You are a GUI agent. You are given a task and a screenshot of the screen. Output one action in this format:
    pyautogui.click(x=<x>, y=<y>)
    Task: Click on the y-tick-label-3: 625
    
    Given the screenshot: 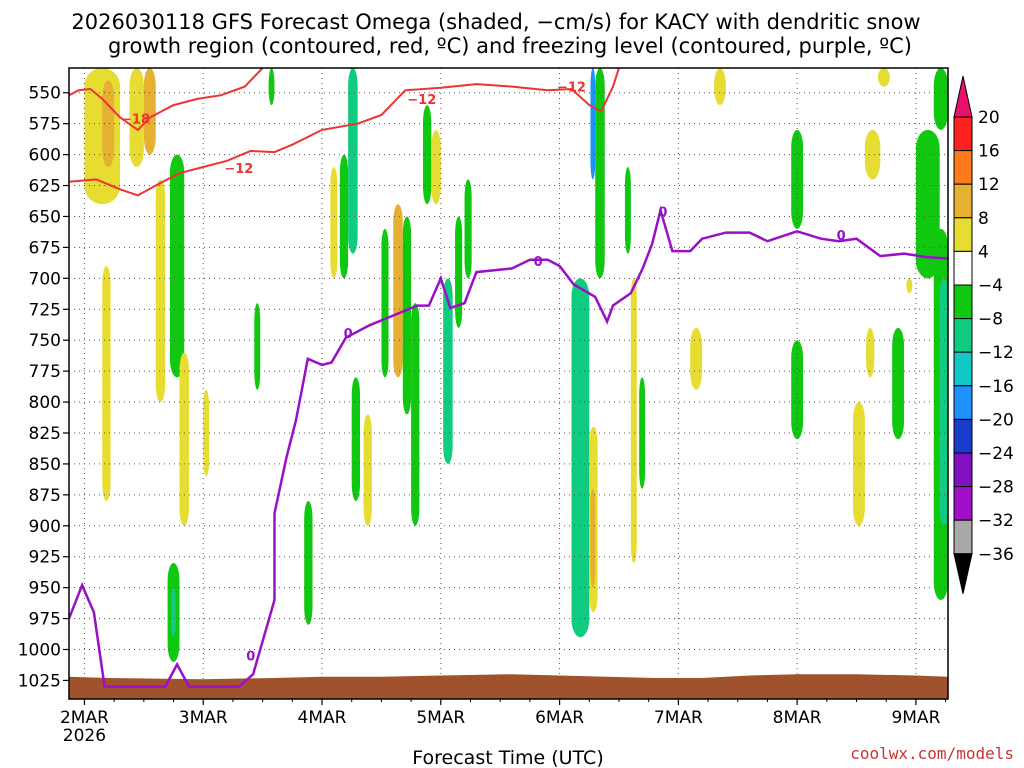 What is the action you would take?
    pyautogui.click(x=45, y=187)
    